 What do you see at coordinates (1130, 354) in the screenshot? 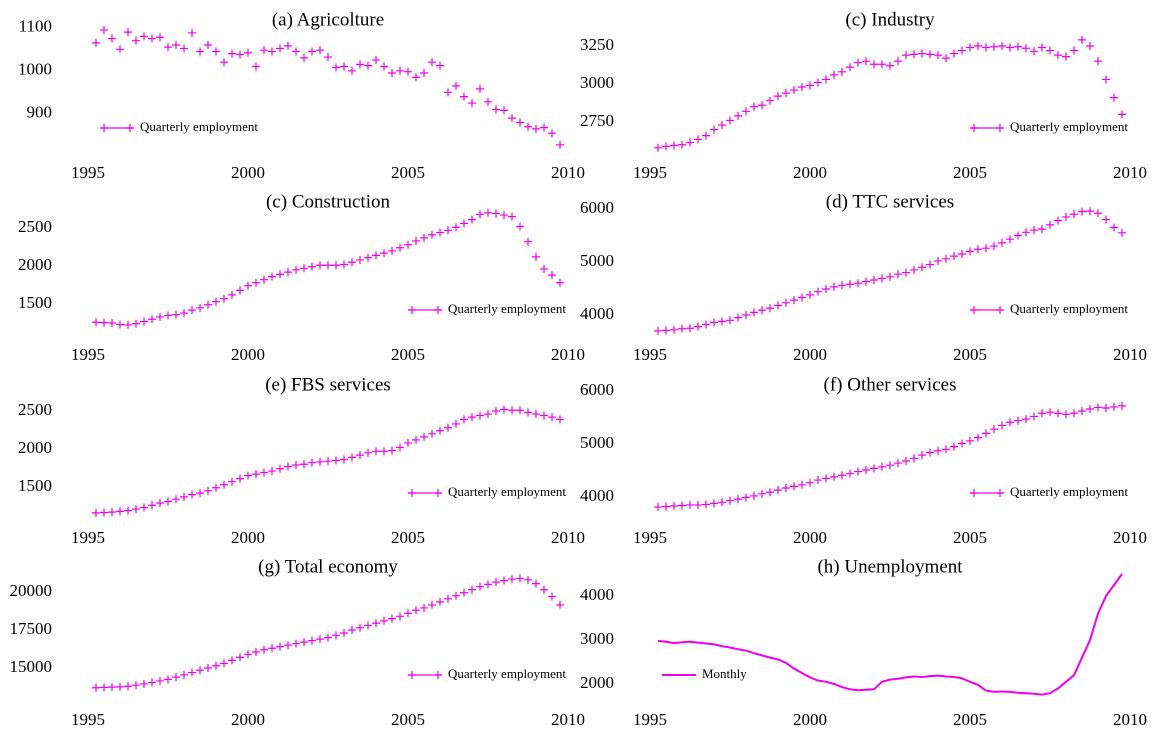
I see `x-tick-label: 2010` at bounding box center [1130, 354].